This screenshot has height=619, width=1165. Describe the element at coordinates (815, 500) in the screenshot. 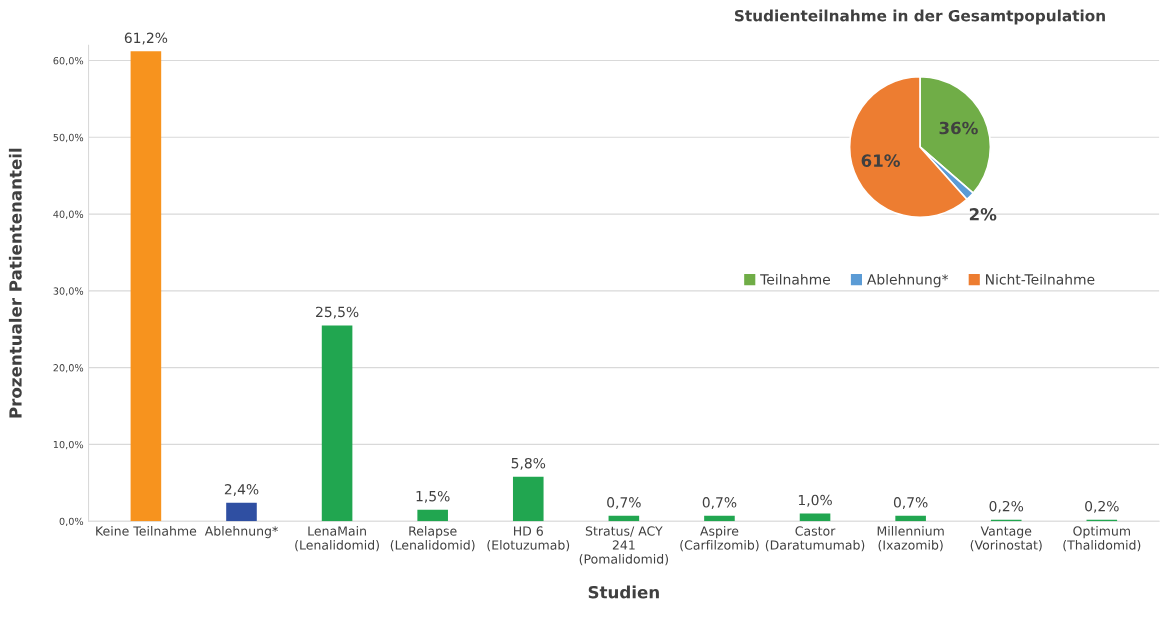

I see `data-label: 1,0%` at that location.